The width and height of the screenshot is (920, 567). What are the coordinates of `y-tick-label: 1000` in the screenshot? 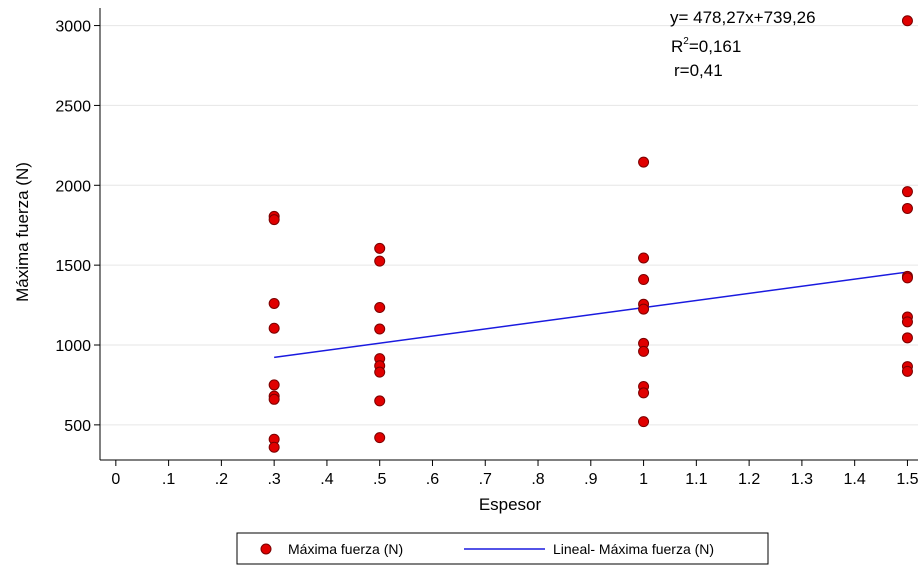 It's located at (73, 346).